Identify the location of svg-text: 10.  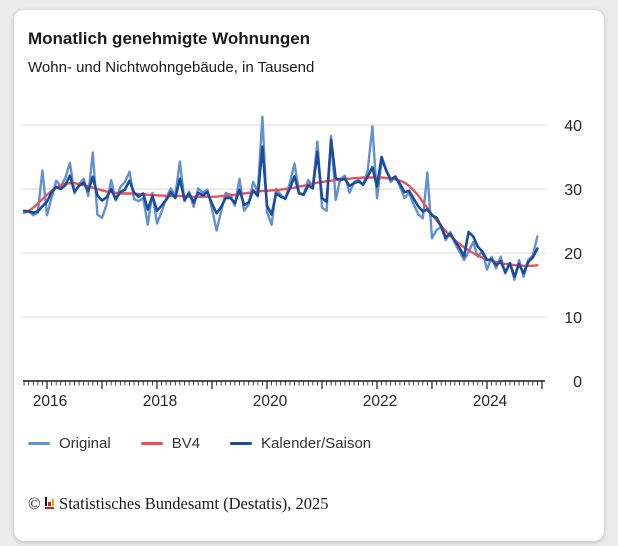
(573, 318).